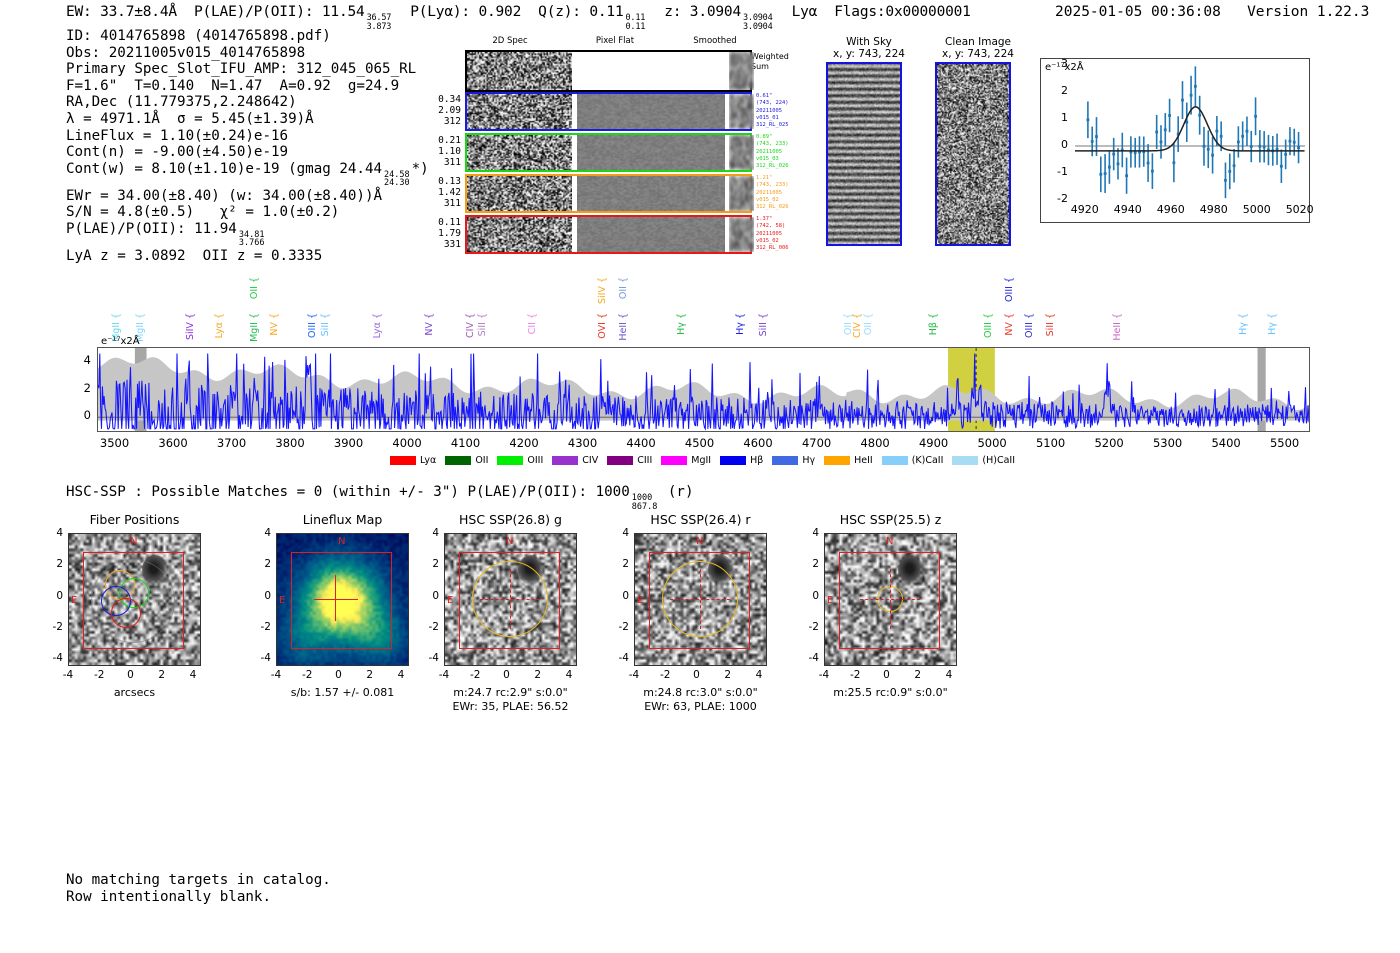 The height and width of the screenshot is (953, 1400). What do you see at coordinates (890, 693) in the screenshot?
I see `cutout-caption: m:25.5 rc:0.9" s:0.0"` at bounding box center [890, 693].